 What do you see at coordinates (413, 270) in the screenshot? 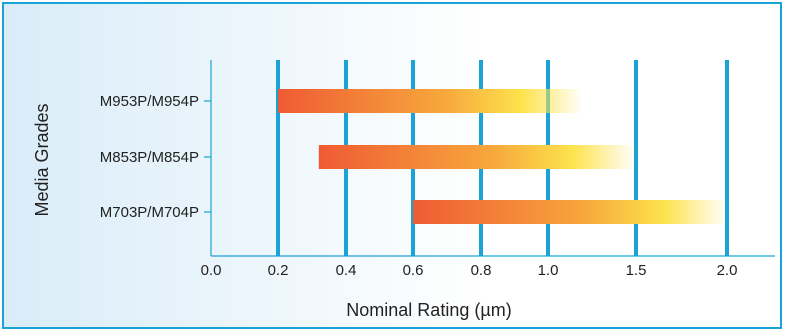
I see `x-tick-label: 0.6` at bounding box center [413, 270].